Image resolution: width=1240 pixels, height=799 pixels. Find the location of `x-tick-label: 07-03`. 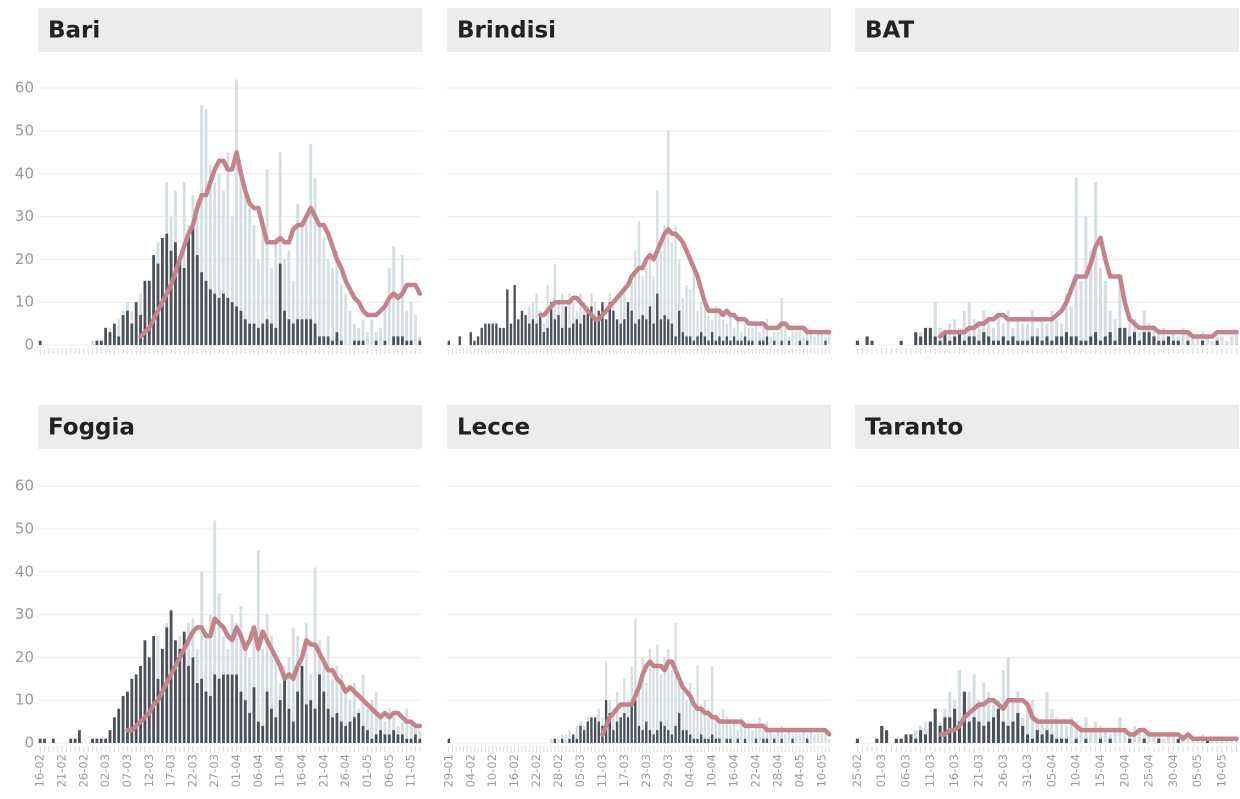

x-tick-label: 07-03 is located at coordinates (127, 770).